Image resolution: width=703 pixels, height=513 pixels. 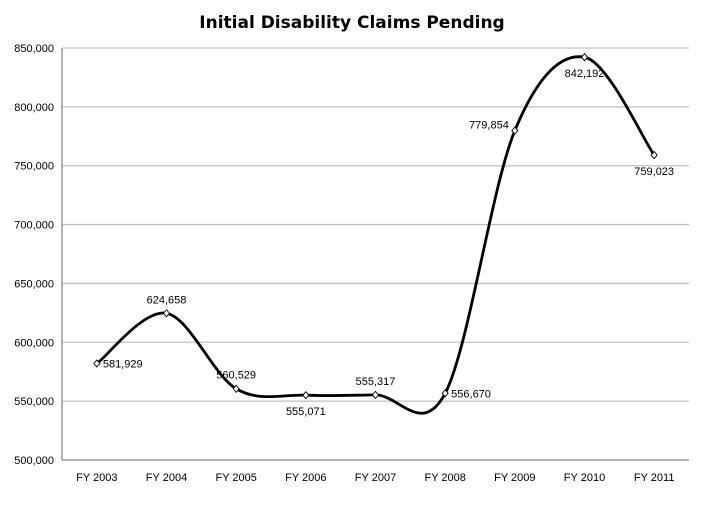 I want to click on data-label: 842,192, so click(x=585, y=74).